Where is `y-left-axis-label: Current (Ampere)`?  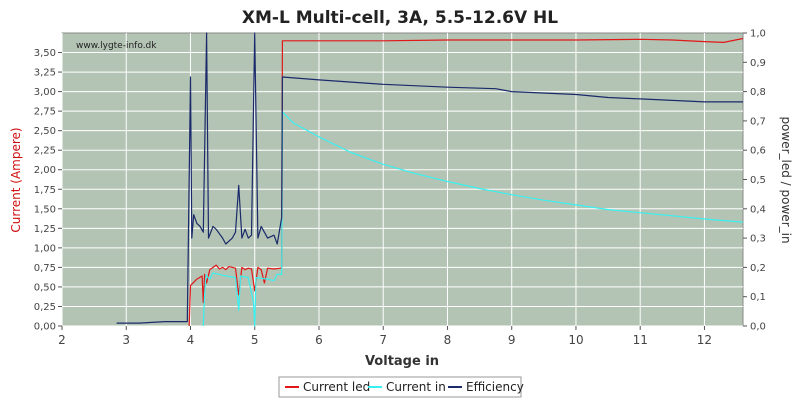 y-left-axis-label: Current (Ampere) is located at coordinates (16, 179).